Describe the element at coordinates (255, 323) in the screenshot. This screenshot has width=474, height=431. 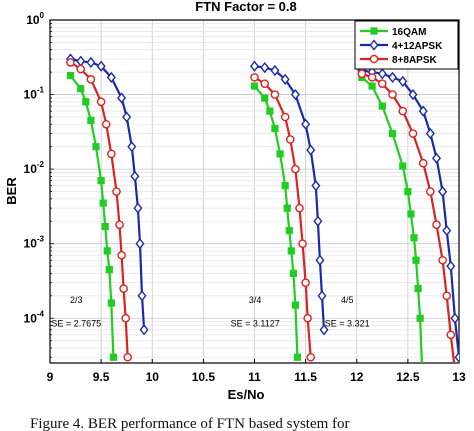
I see `spectral-efficiency-label: SE = 3.1127` at that location.